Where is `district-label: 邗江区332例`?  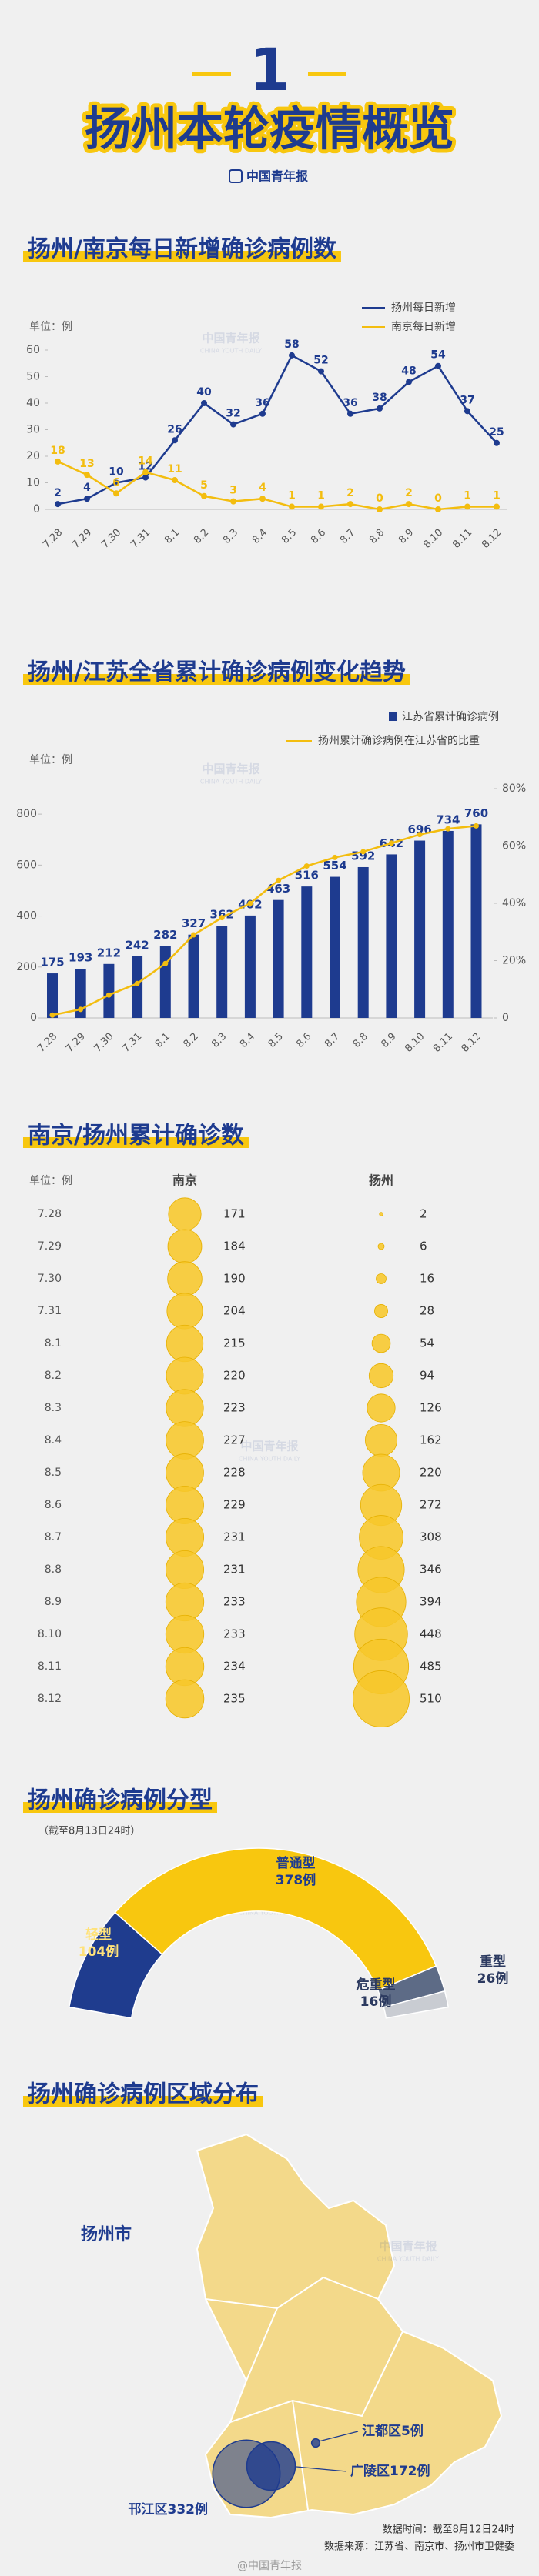 district-label: 邗江区332例 is located at coordinates (169, 2510).